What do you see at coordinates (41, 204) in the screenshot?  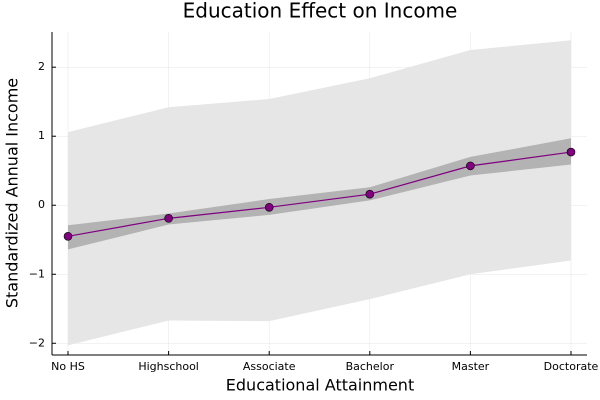 I see `y-tick-label: 0` at bounding box center [41, 204].